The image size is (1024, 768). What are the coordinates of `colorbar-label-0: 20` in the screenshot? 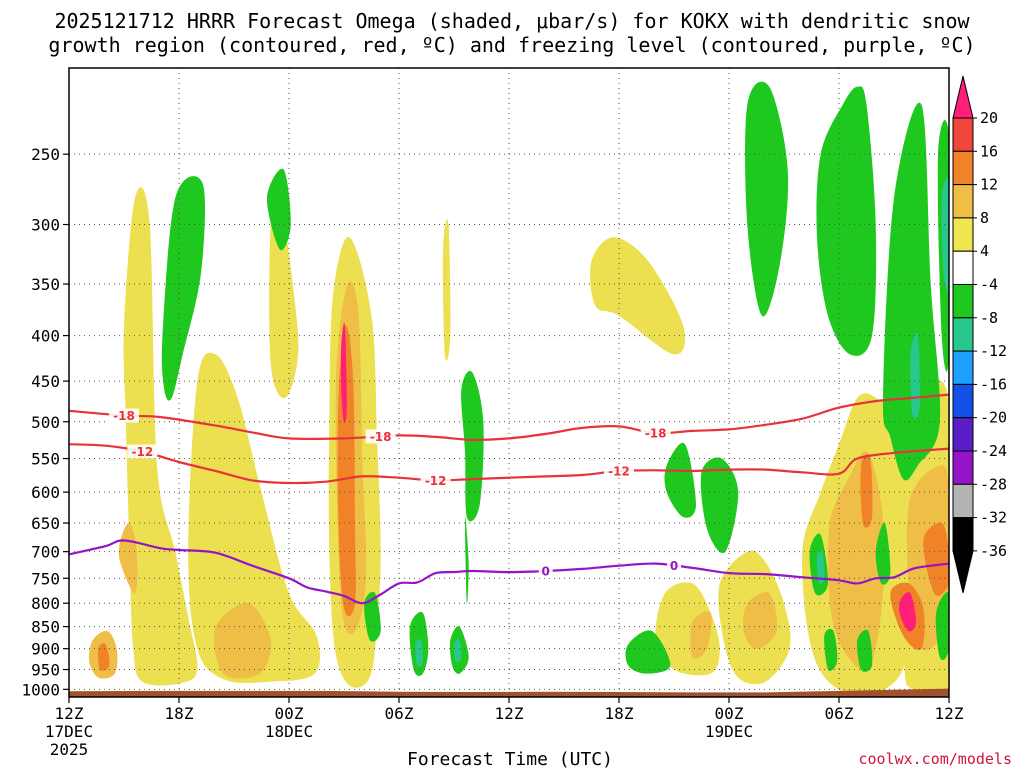 It's located at (989, 118).